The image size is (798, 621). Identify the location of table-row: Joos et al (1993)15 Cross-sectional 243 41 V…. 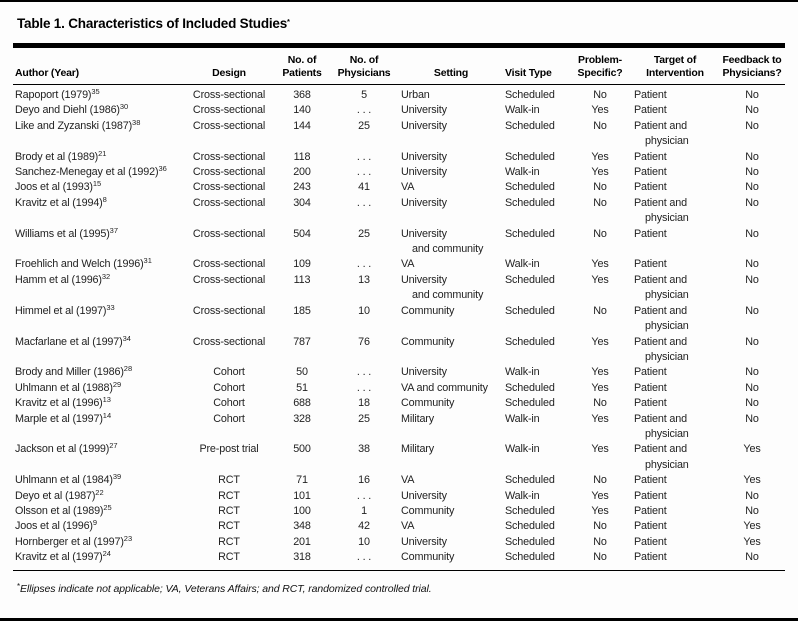
(399, 187).